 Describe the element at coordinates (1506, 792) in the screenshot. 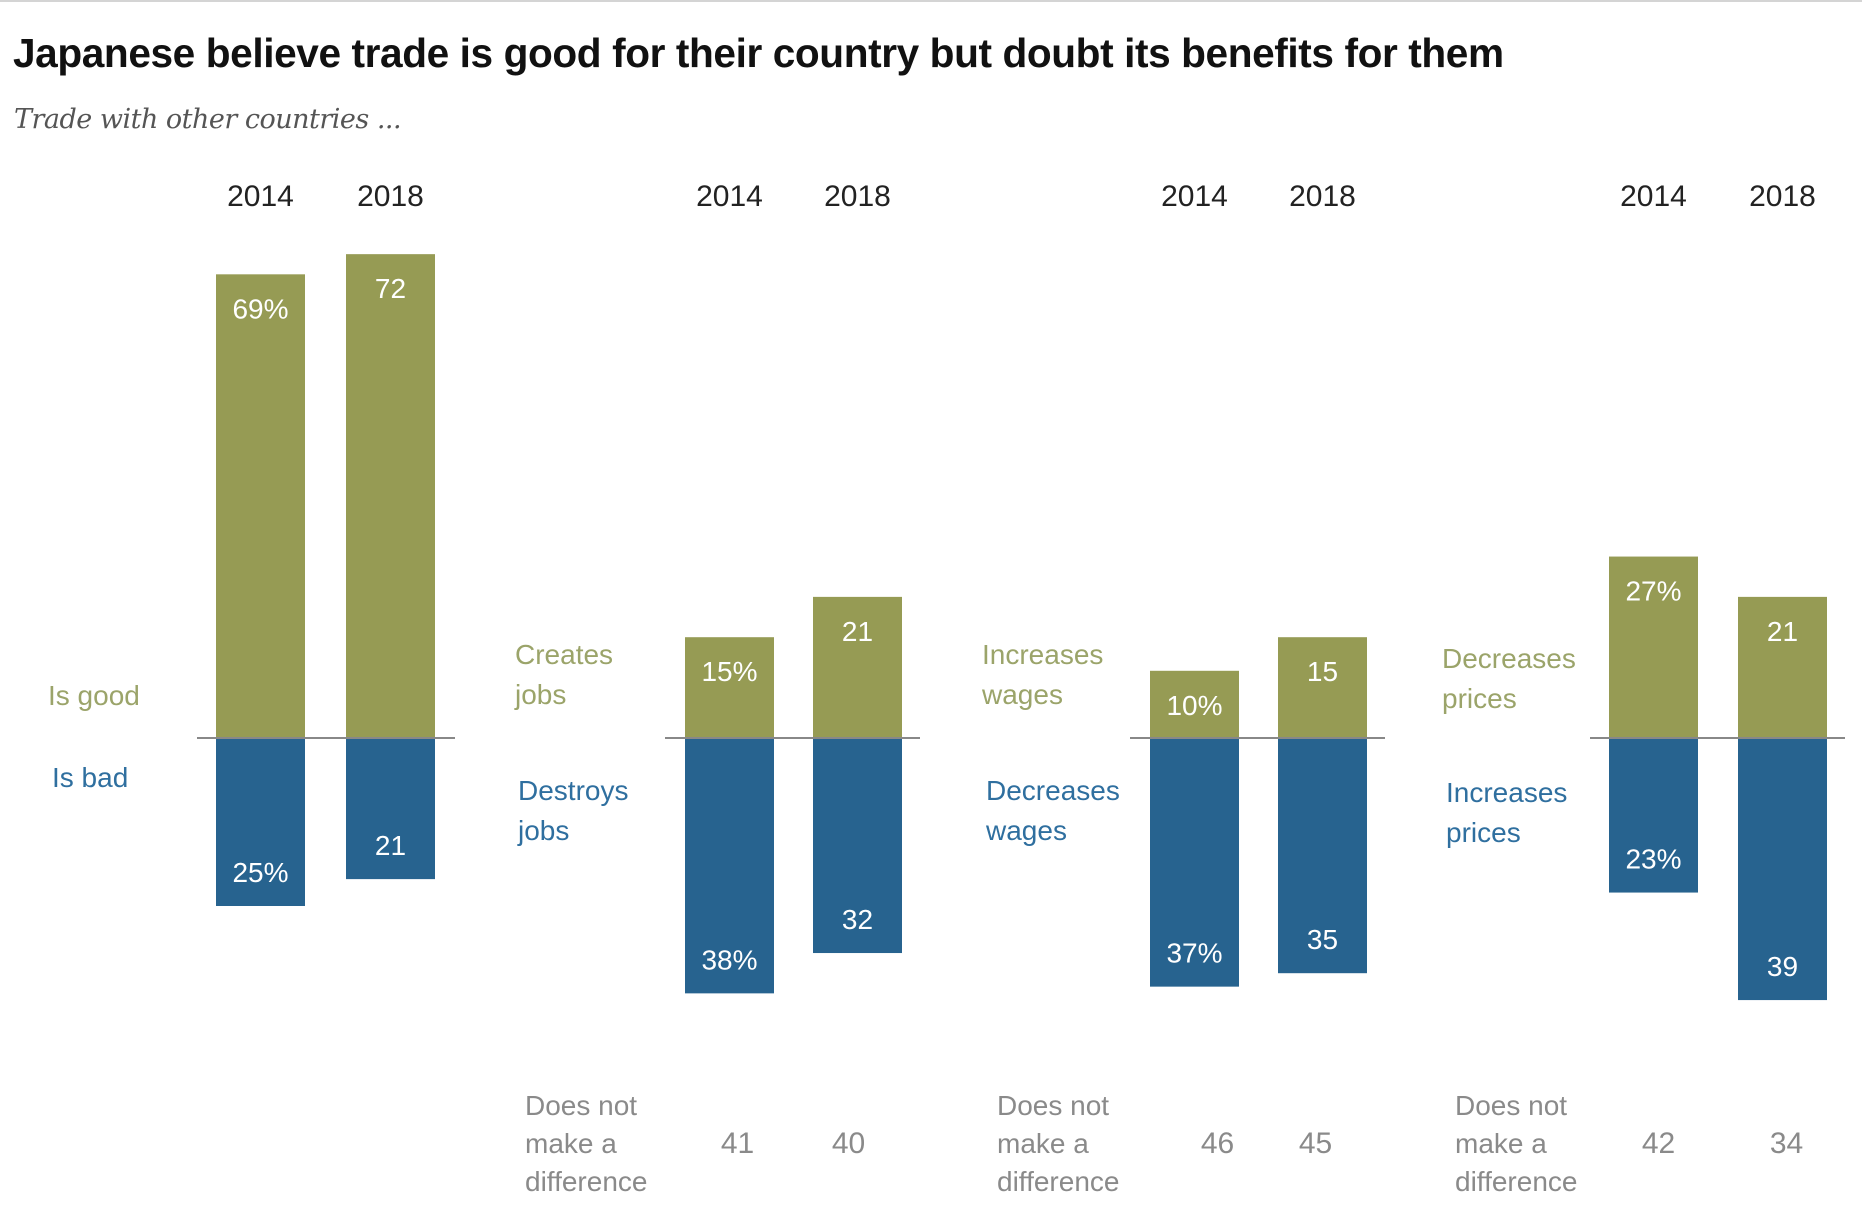

I see `negative-category-label: Increases` at that location.